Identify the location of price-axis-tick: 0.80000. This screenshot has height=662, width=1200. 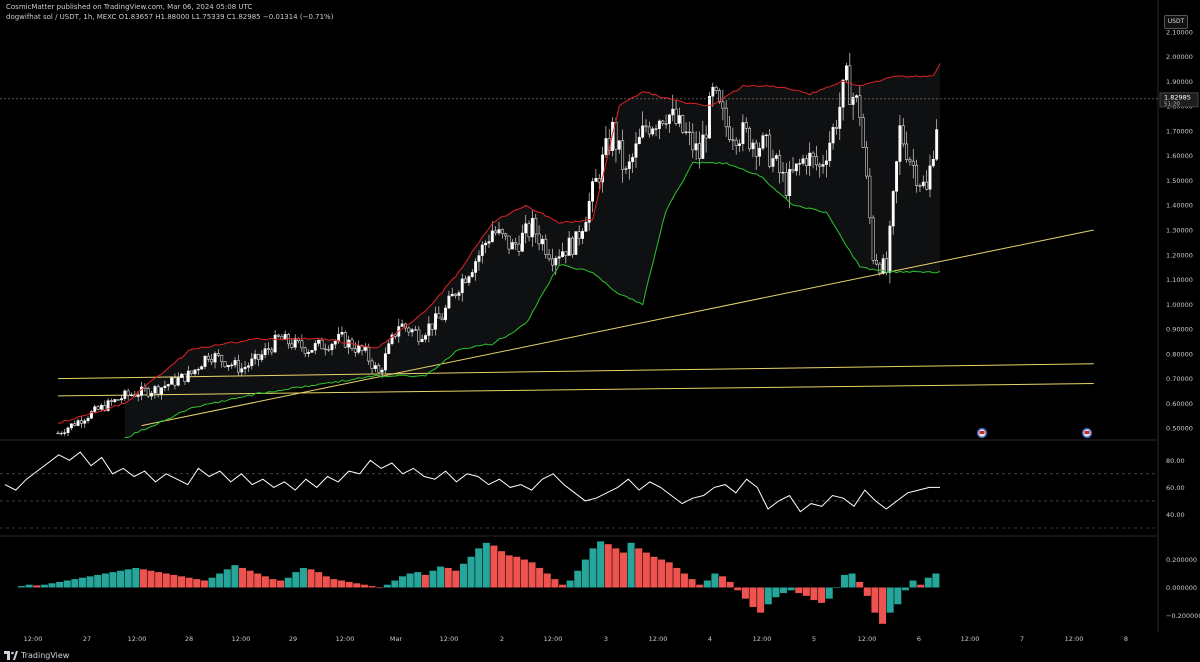
(1179, 354).